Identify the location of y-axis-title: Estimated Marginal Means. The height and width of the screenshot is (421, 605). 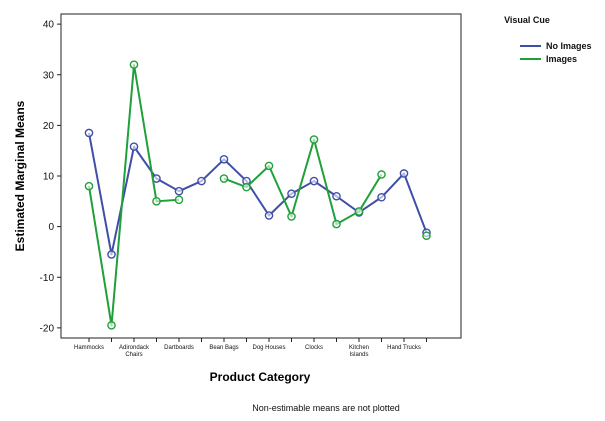
(20, 175).